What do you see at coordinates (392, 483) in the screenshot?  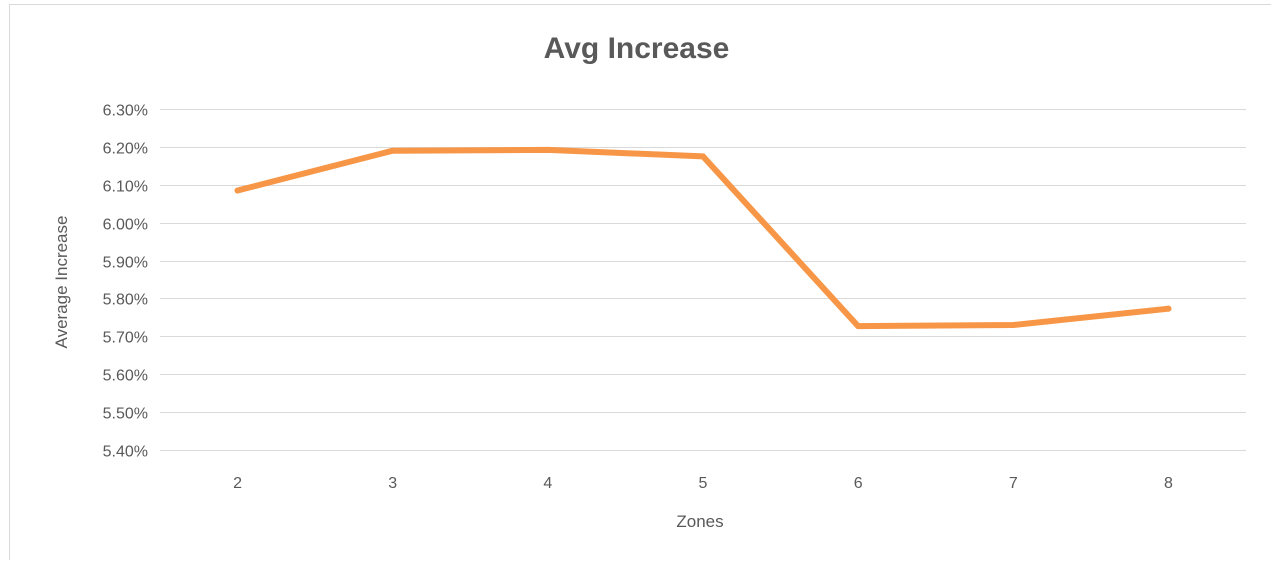 I see `x-tick-label: 3` at bounding box center [392, 483].